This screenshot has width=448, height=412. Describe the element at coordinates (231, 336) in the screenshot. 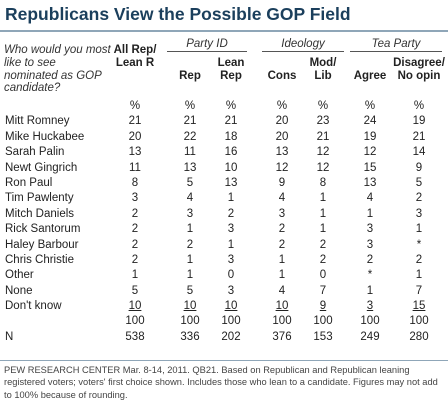

I see `table-cell: 202` at that location.